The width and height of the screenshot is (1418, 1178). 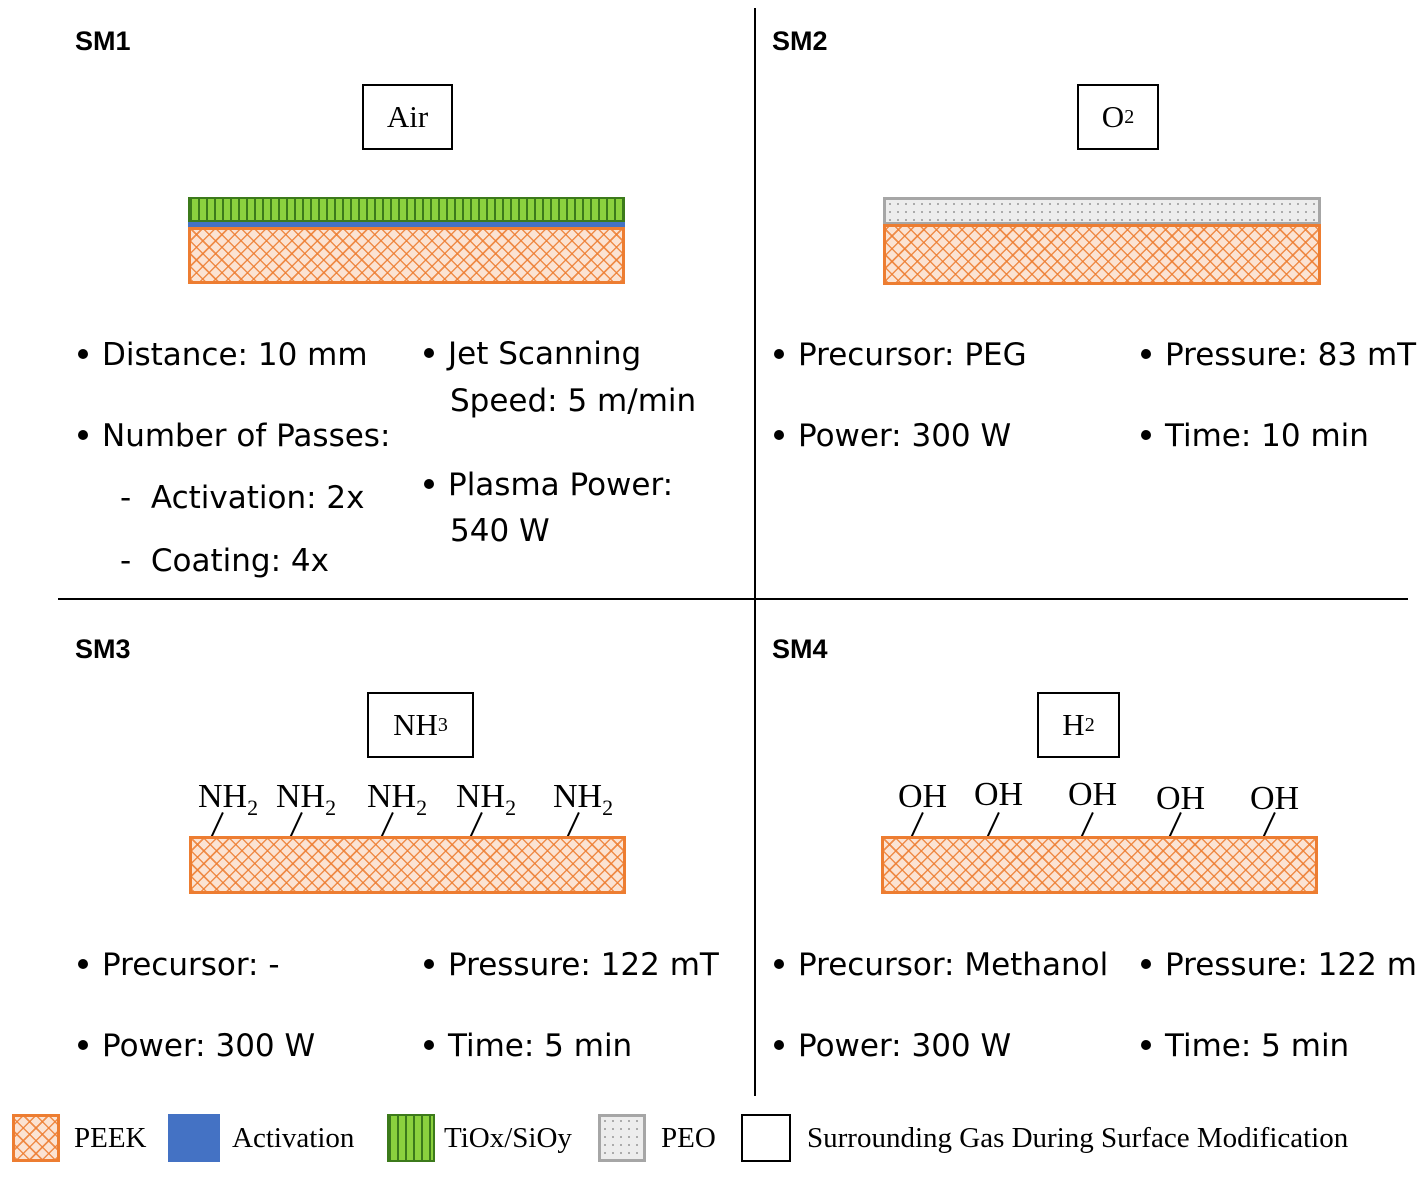 I want to click on tiox-coating-layer, so click(x=406, y=209).